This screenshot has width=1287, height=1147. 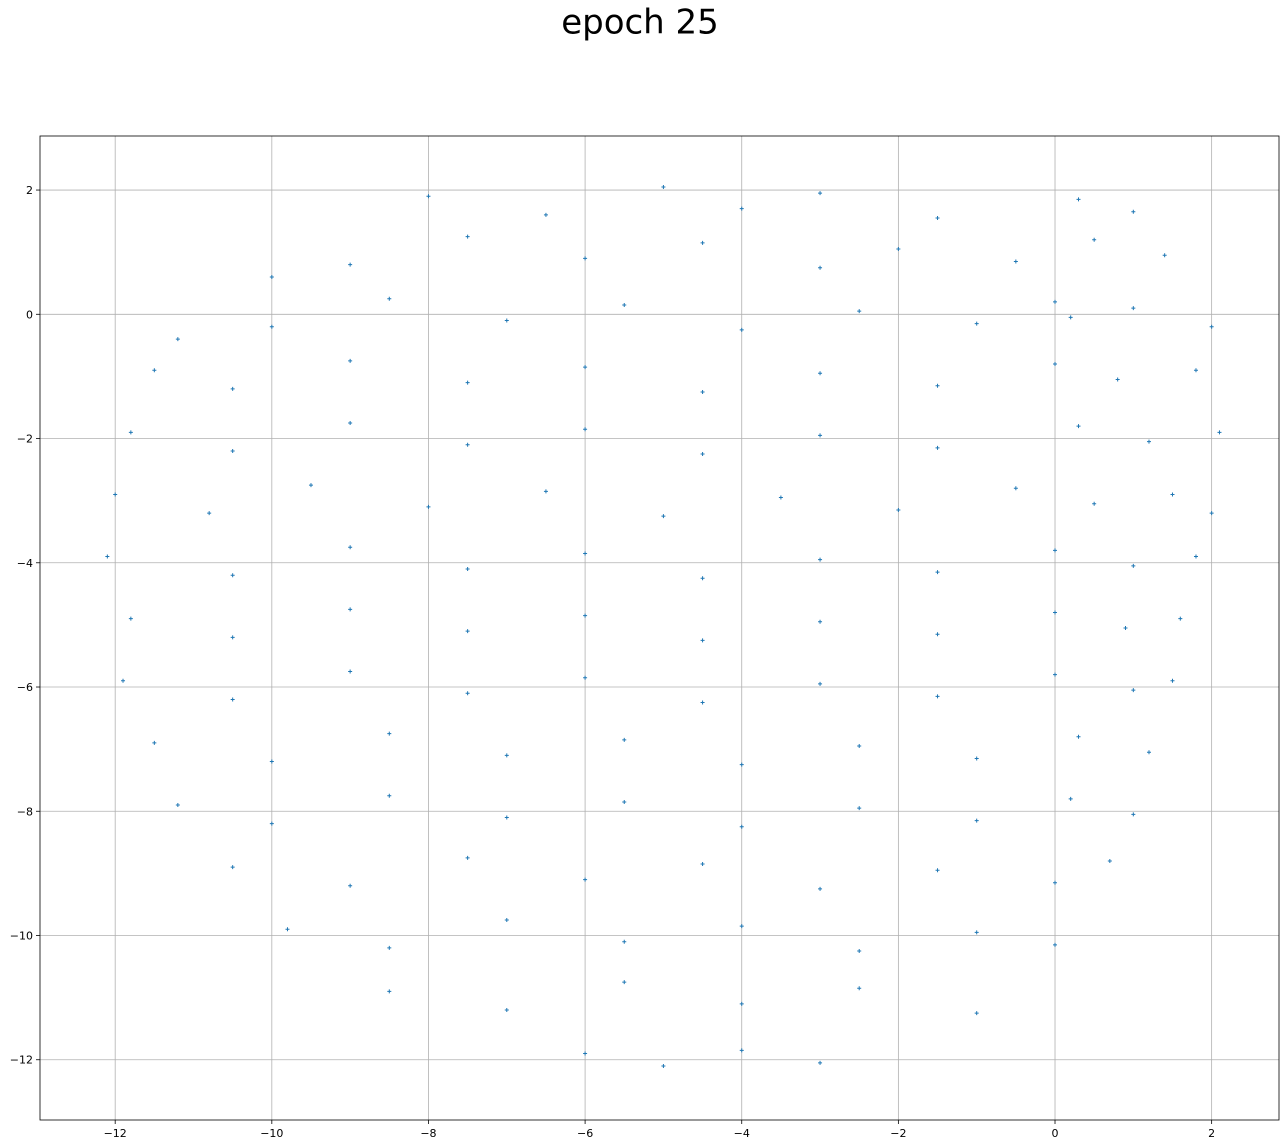 What do you see at coordinates (585, 1133) in the screenshot?
I see `x-tick-label: −6` at bounding box center [585, 1133].